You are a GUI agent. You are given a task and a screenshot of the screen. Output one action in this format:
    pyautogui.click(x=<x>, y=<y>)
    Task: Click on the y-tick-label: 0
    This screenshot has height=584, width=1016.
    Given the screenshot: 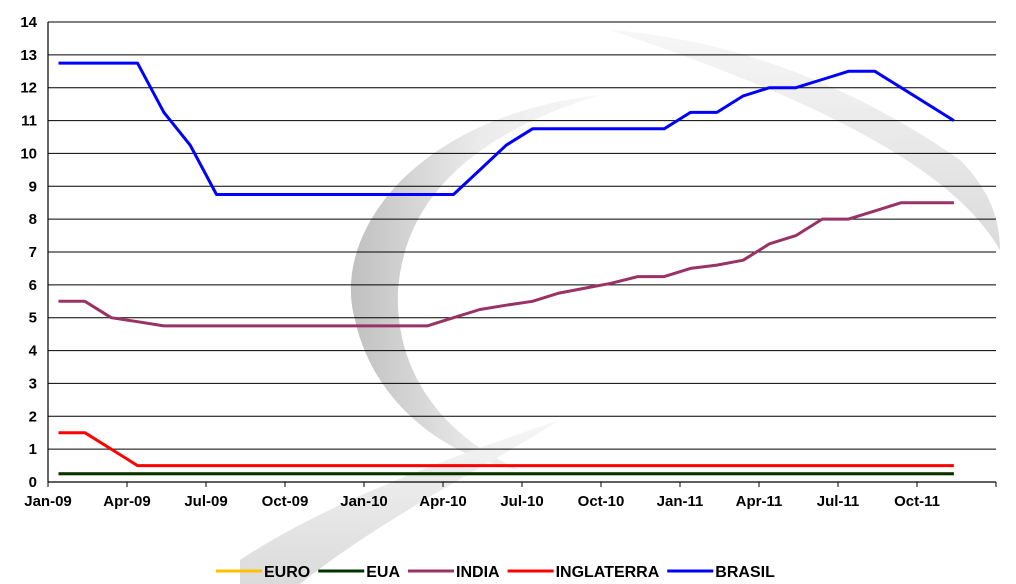 What is the action you would take?
    pyautogui.click(x=33, y=482)
    